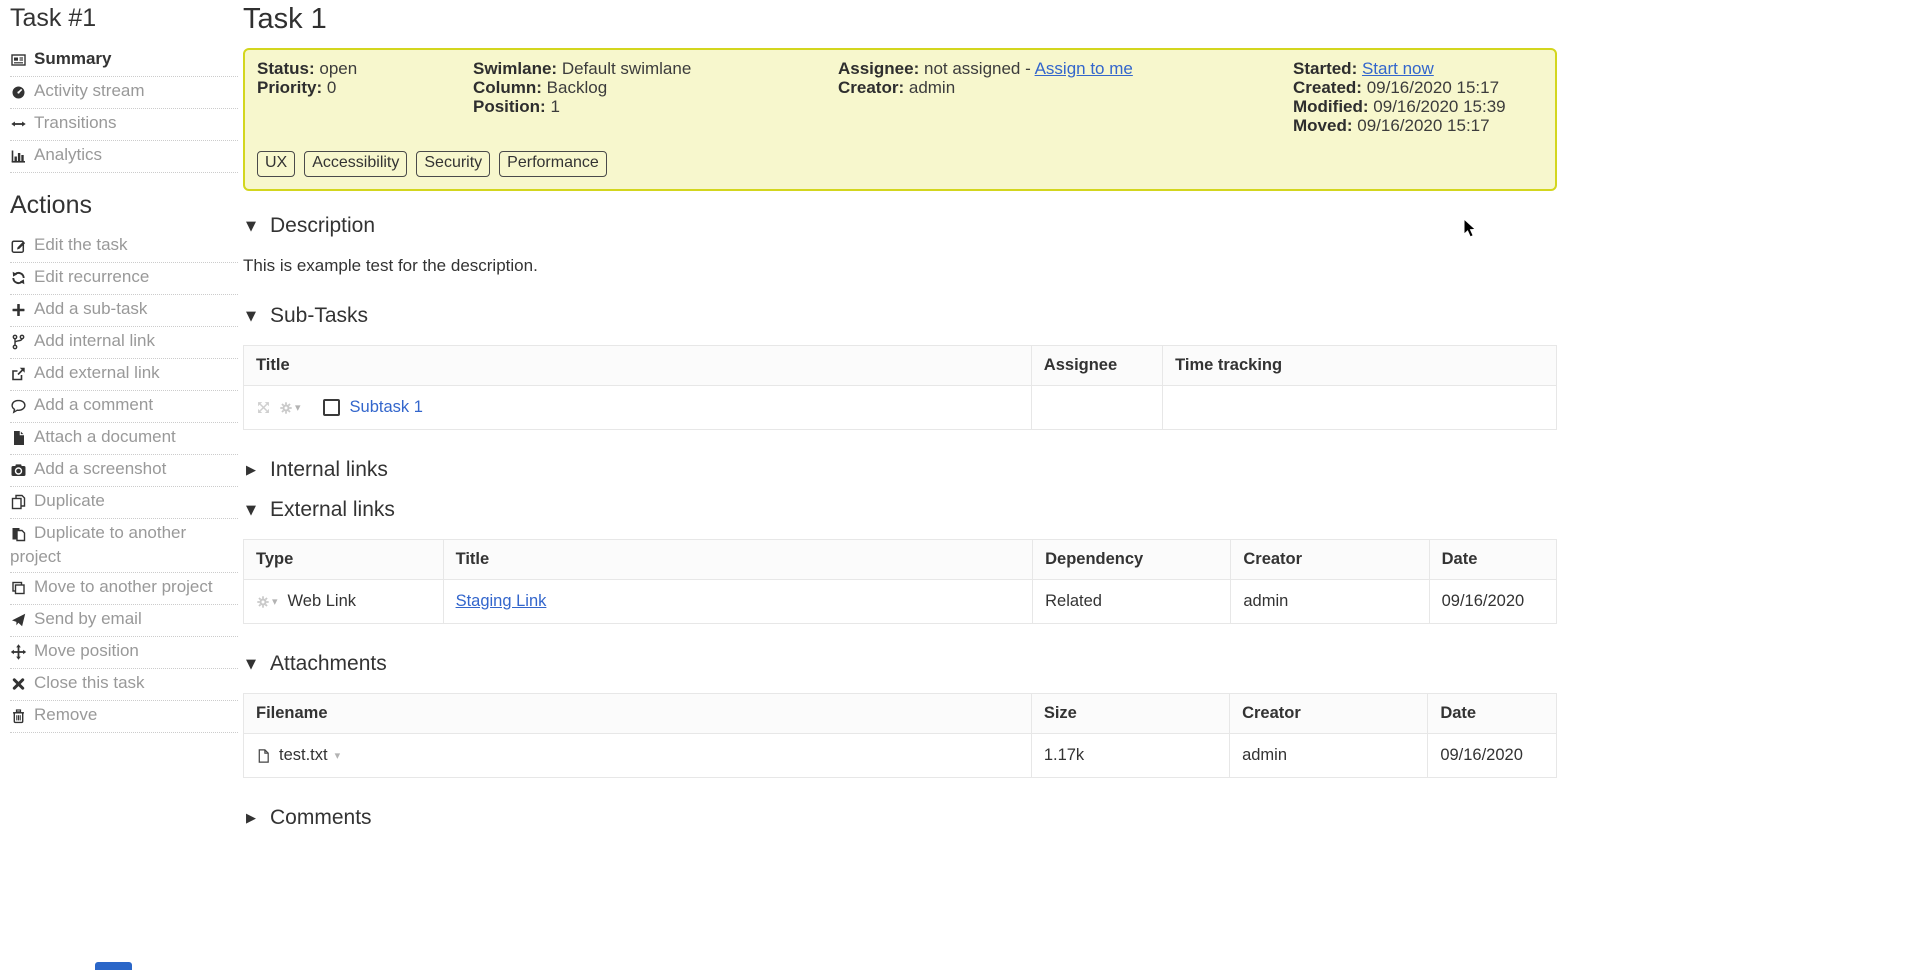  What do you see at coordinates (97, 372) in the screenshot?
I see `action-label: Add external link` at bounding box center [97, 372].